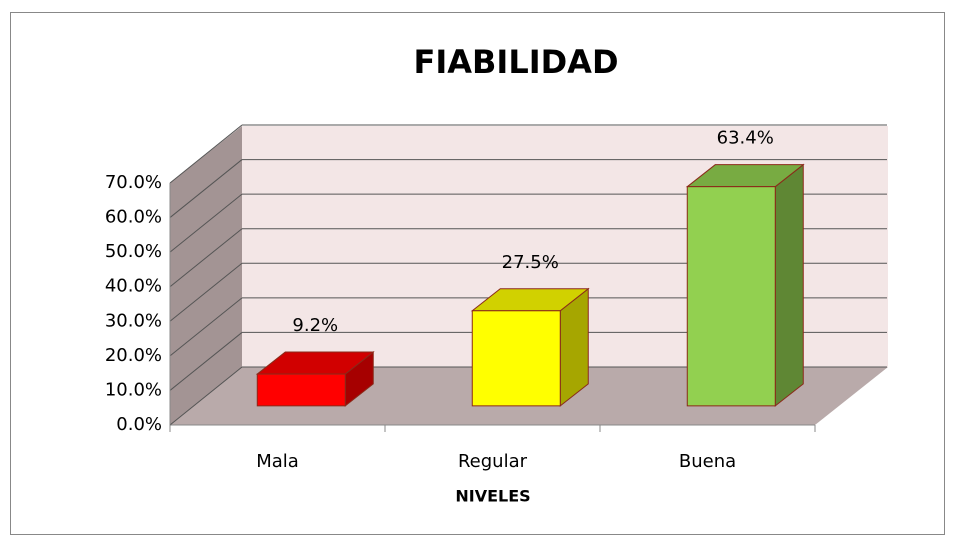 This screenshot has width=956, height=542. What do you see at coordinates (492, 496) in the screenshot?
I see `x-axis-title: NIVELES` at bounding box center [492, 496].